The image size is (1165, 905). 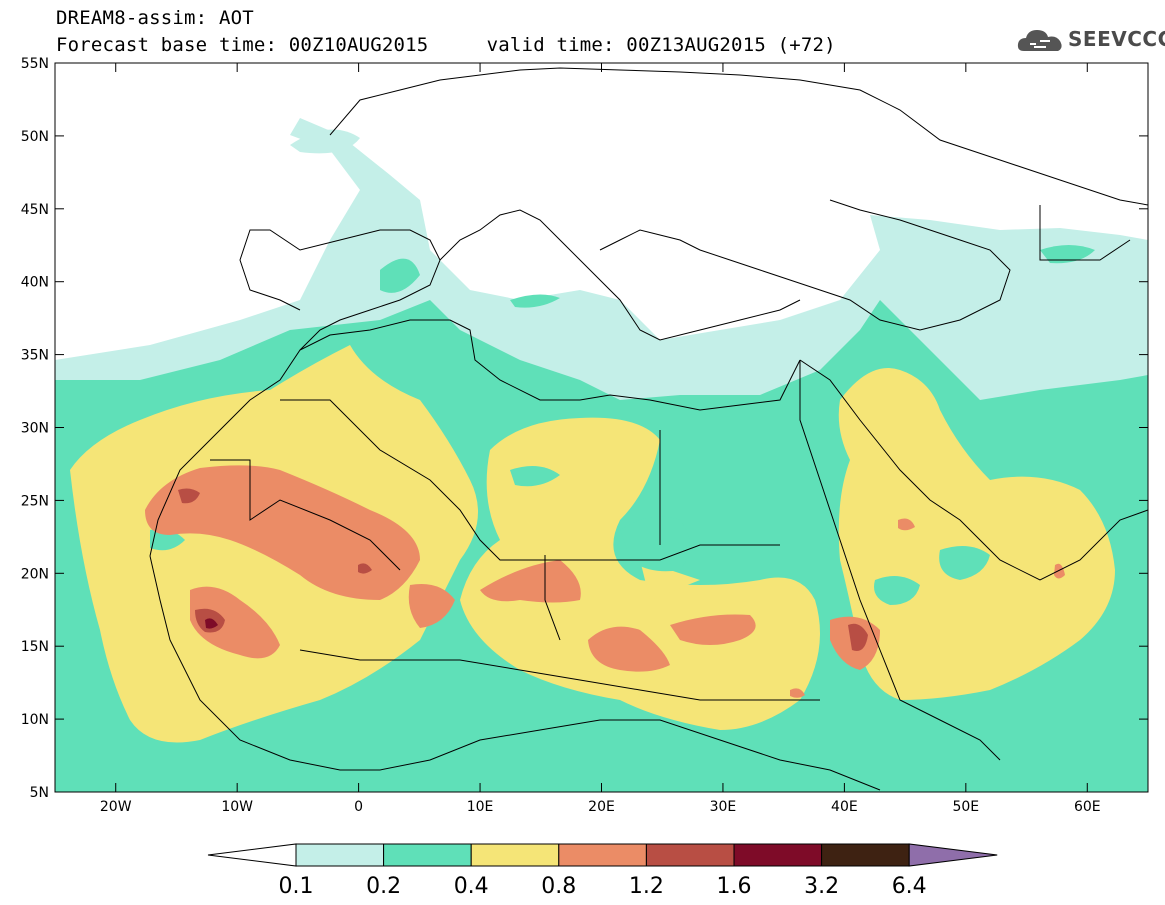 I want to click on y-tick-label: 20N, so click(x=35, y=574).